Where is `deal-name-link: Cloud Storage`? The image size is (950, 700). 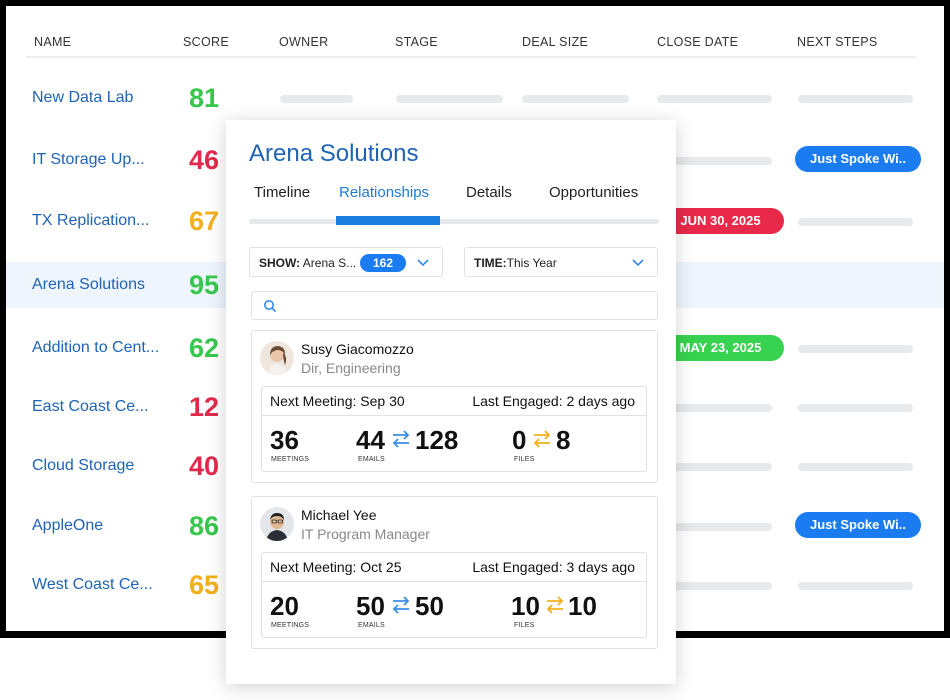
deal-name-link: Cloud Storage is located at coordinates (83, 465).